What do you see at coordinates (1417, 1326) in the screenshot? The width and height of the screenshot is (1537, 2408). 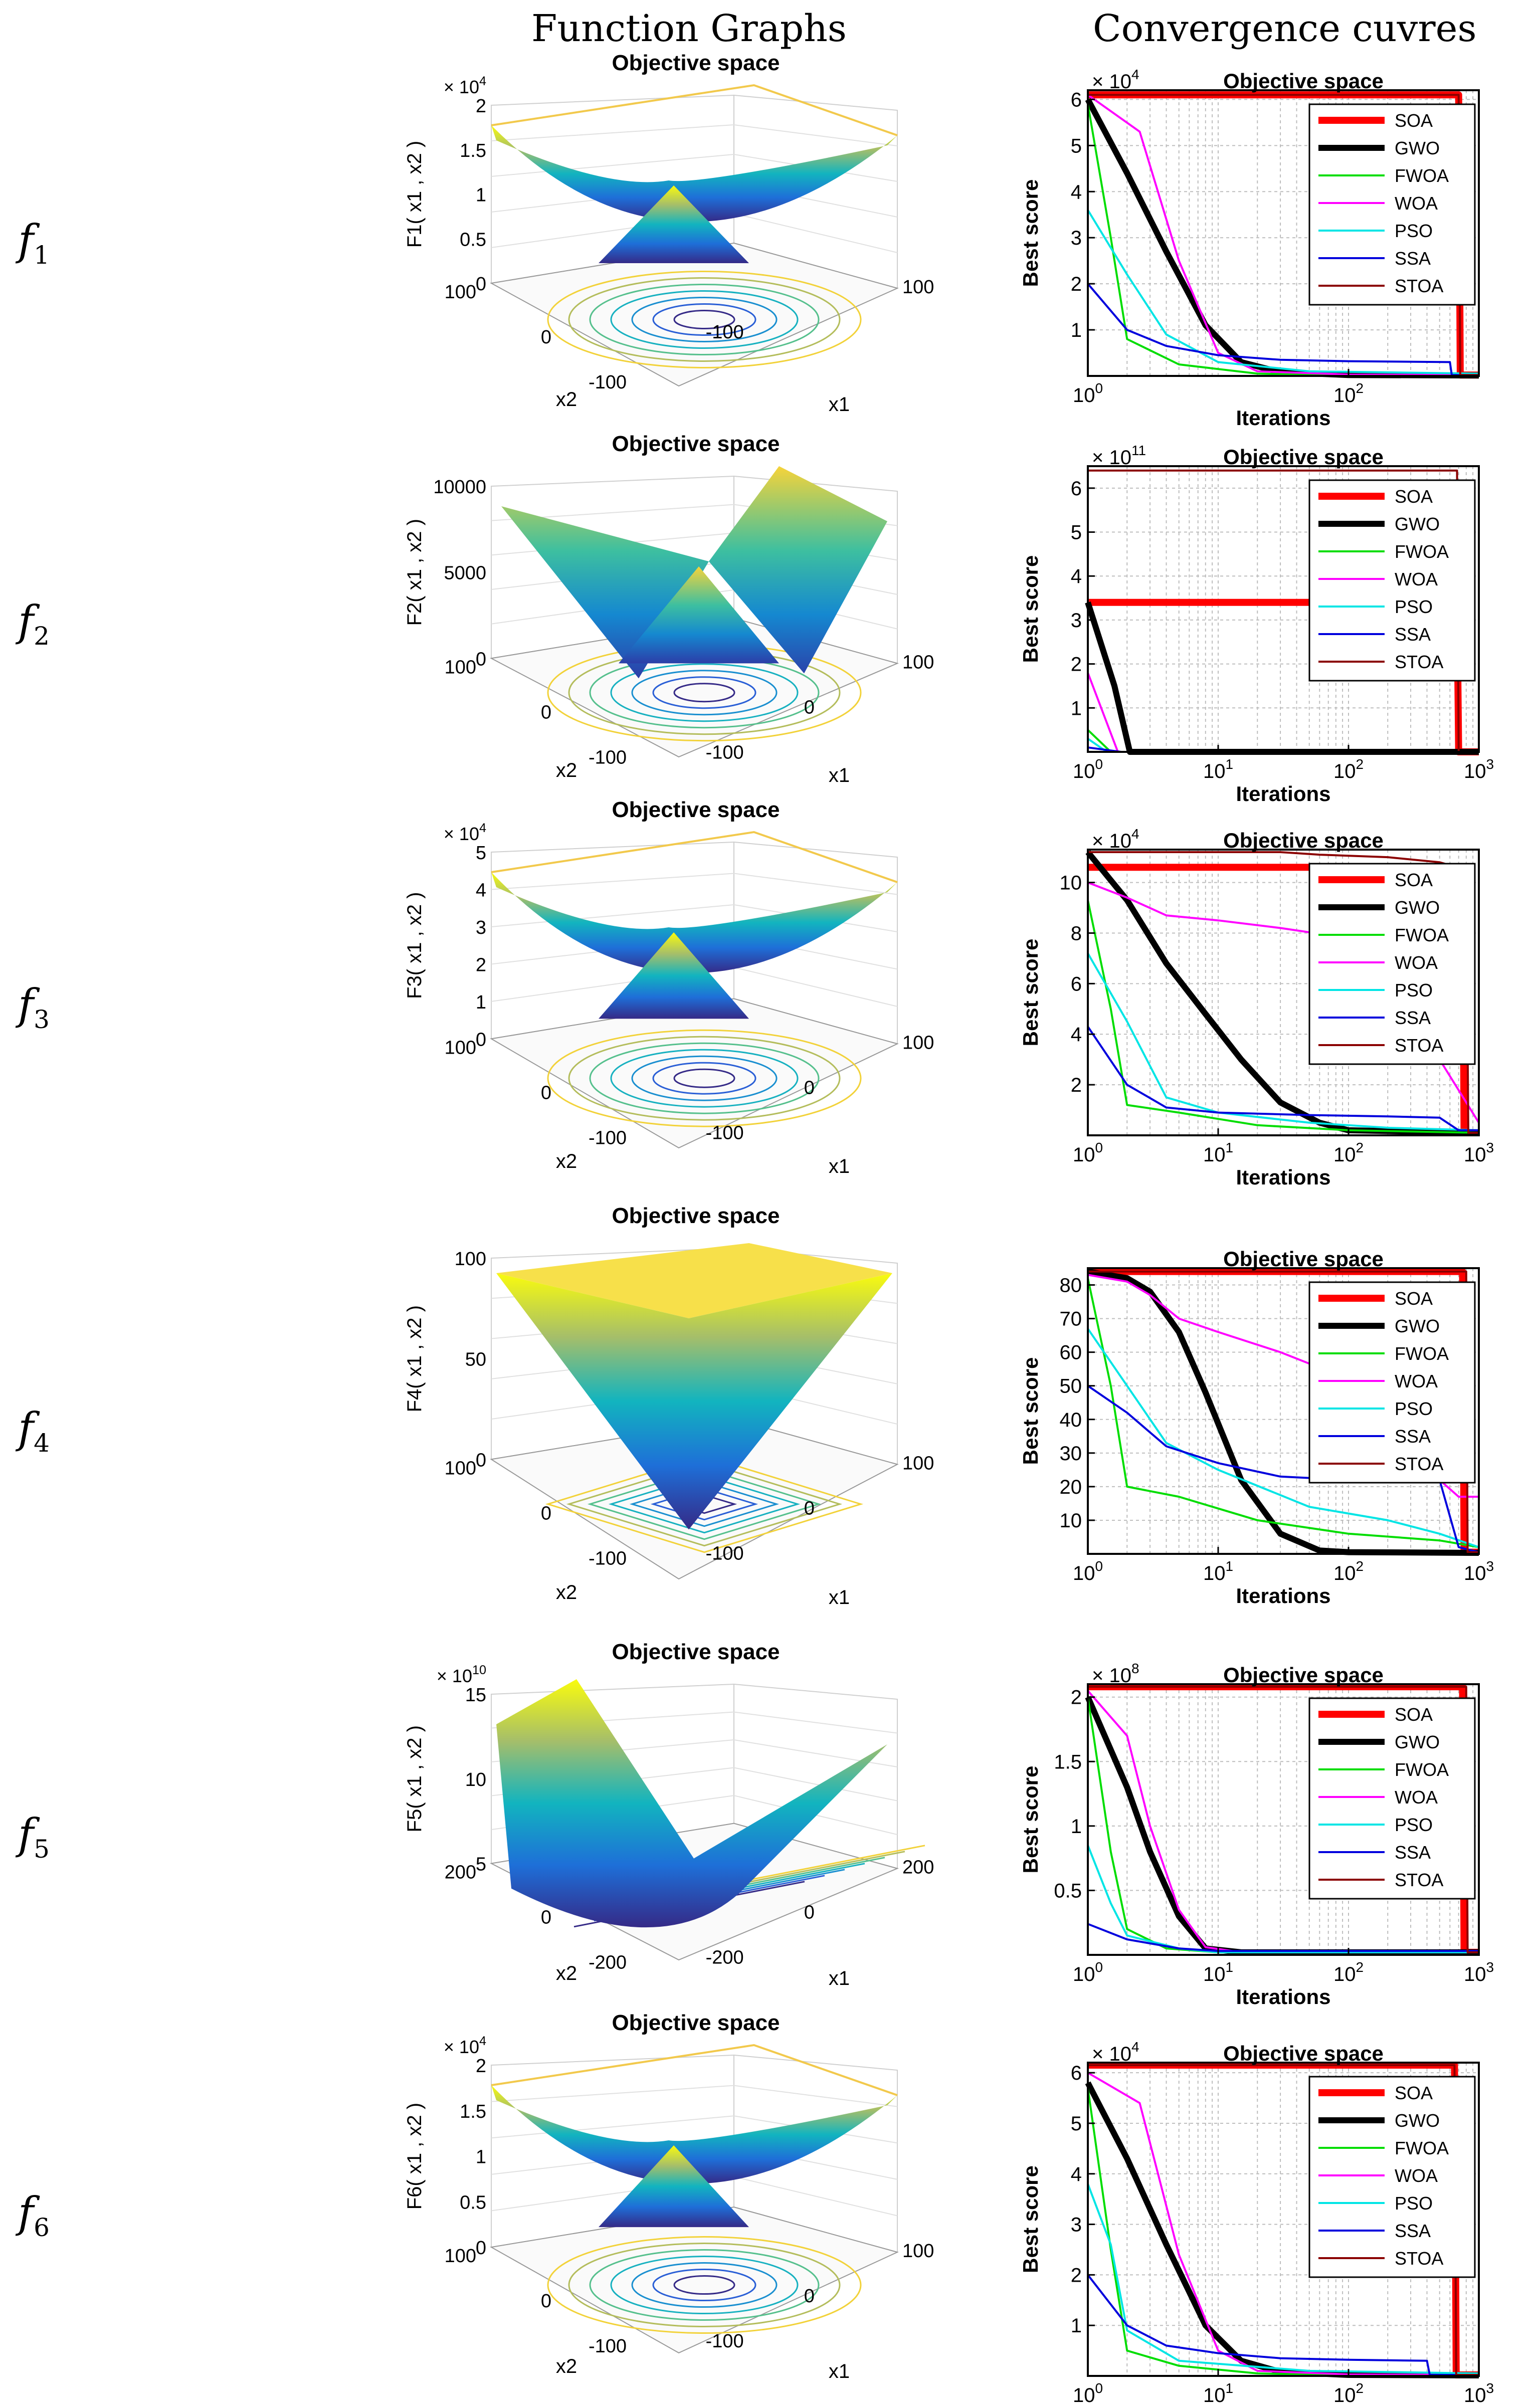 I see `legend-label-gwo: GWO` at bounding box center [1417, 1326].